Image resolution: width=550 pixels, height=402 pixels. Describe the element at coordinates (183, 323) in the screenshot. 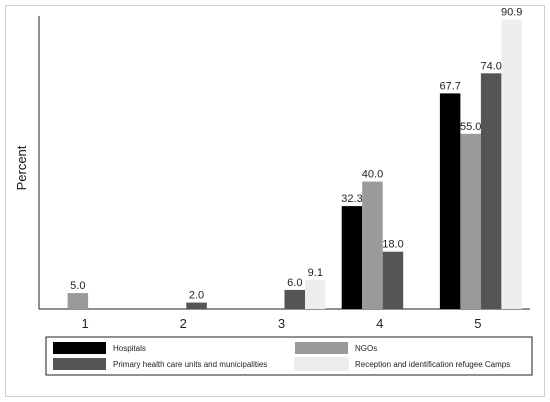

I see `x-tick-label: 2` at that location.